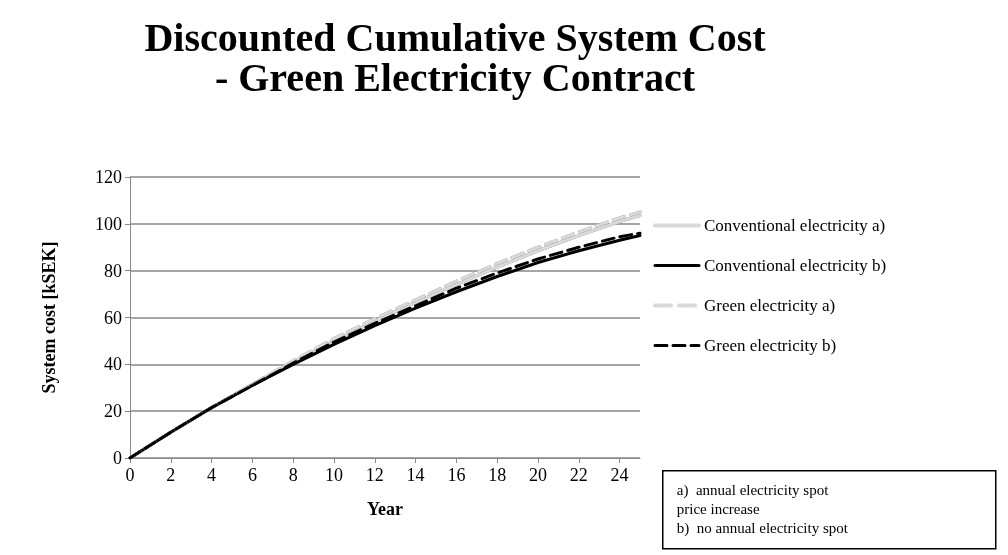  What do you see at coordinates (497, 475) in the screenshot?
I see `x-tick-label: 18` at bounding box center [497, 475].